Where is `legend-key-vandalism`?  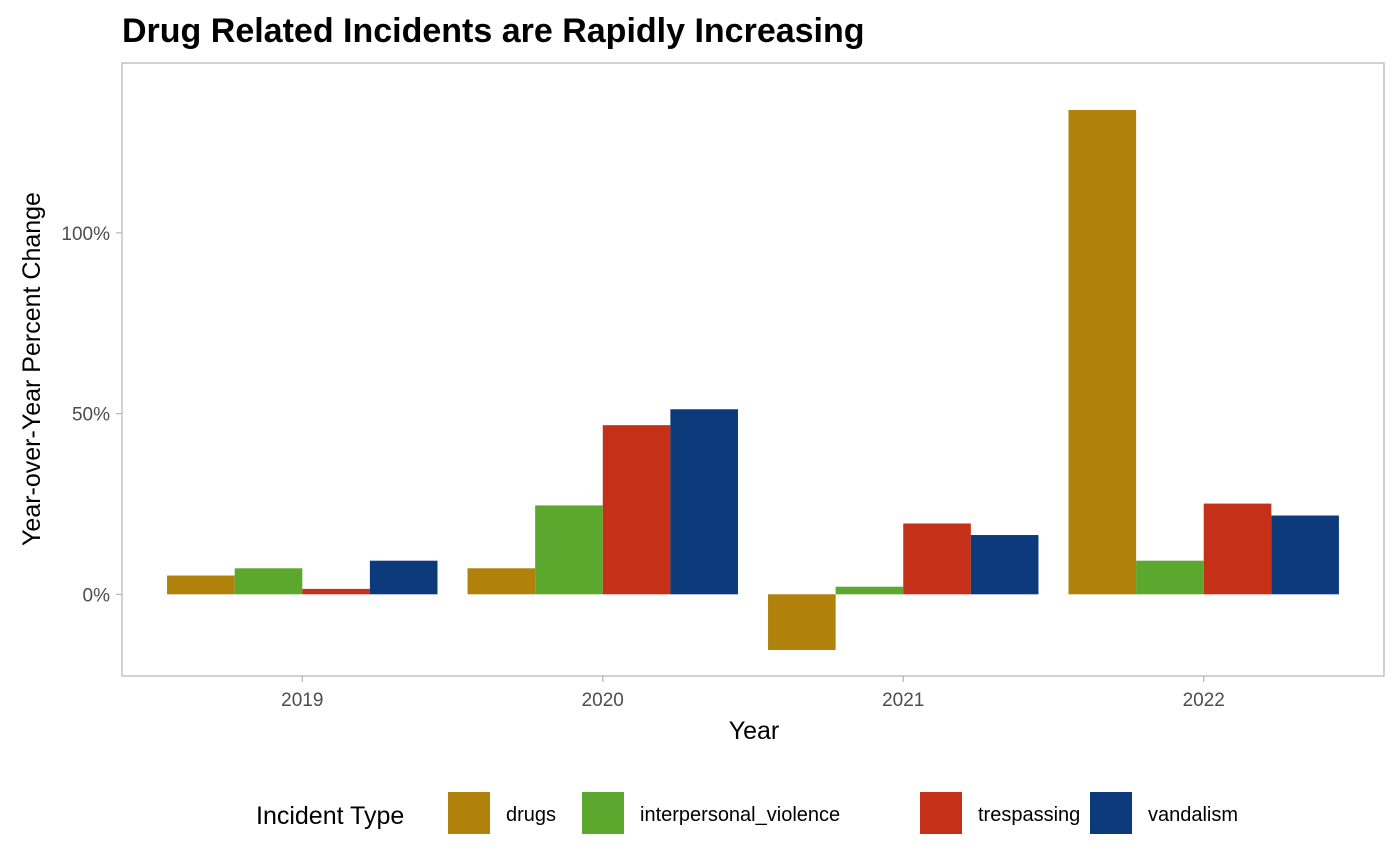
legend-key-vandalism is located at coordinates (1111, 813).